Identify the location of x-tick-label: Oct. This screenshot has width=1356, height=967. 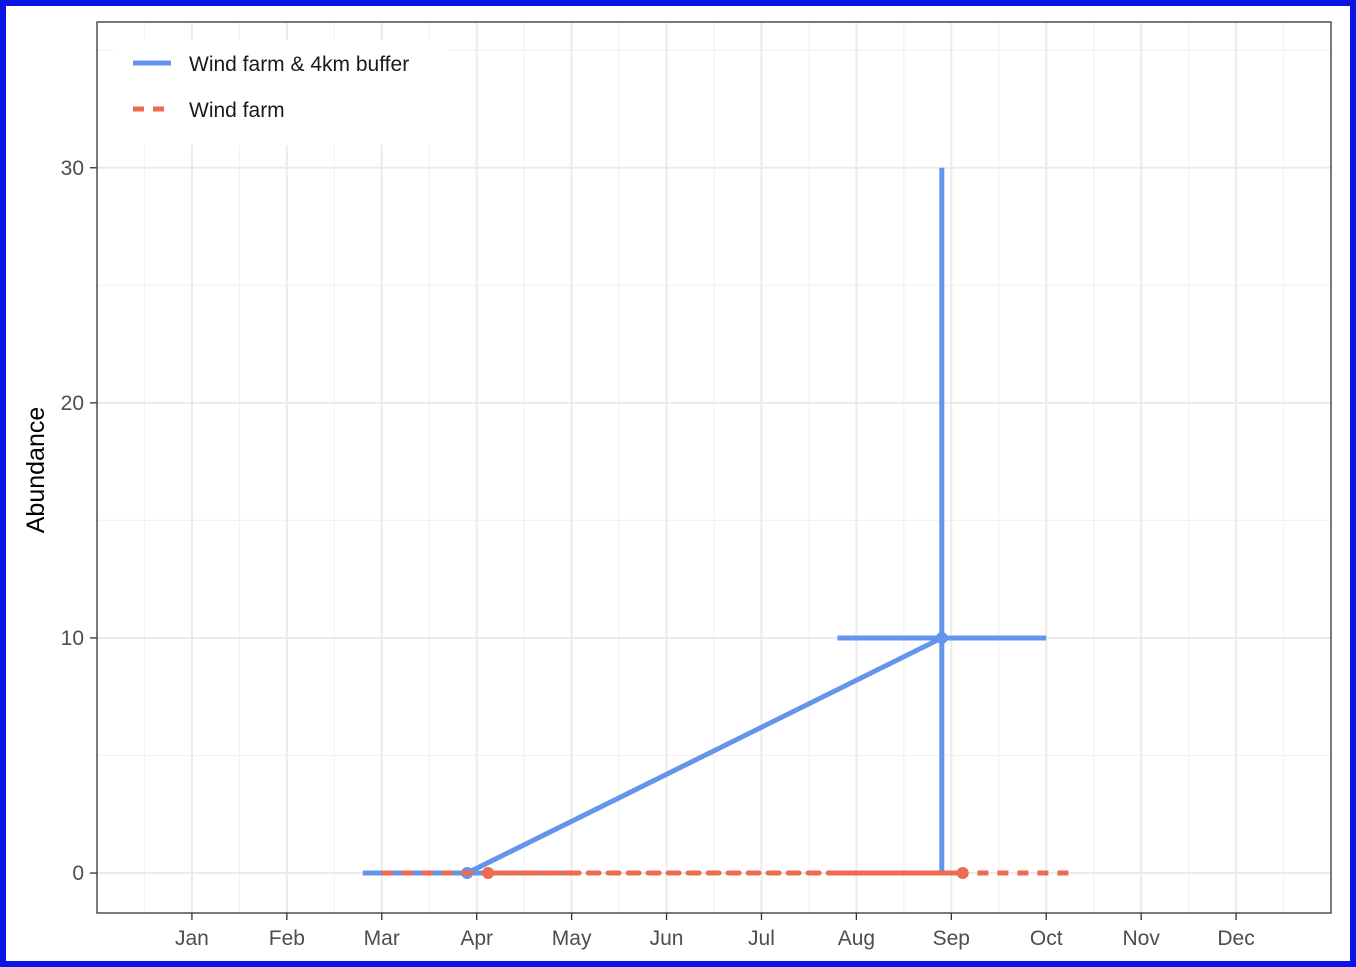
(1046, 938).